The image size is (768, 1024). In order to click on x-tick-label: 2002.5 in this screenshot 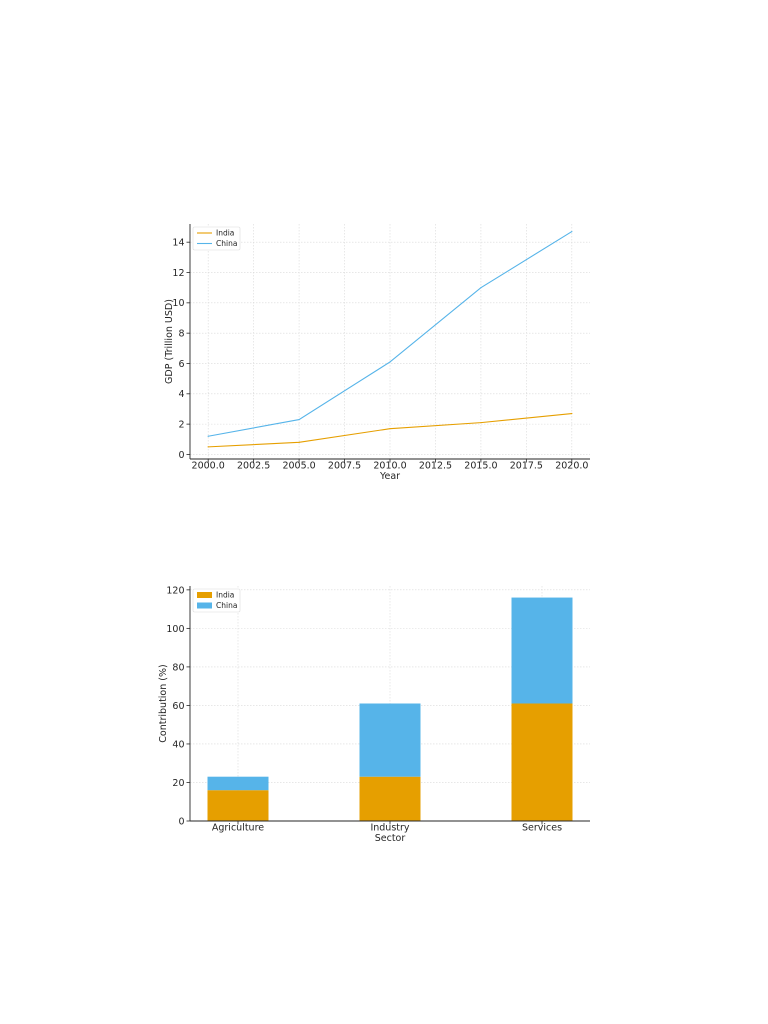, I will do `click(253, 466)`.